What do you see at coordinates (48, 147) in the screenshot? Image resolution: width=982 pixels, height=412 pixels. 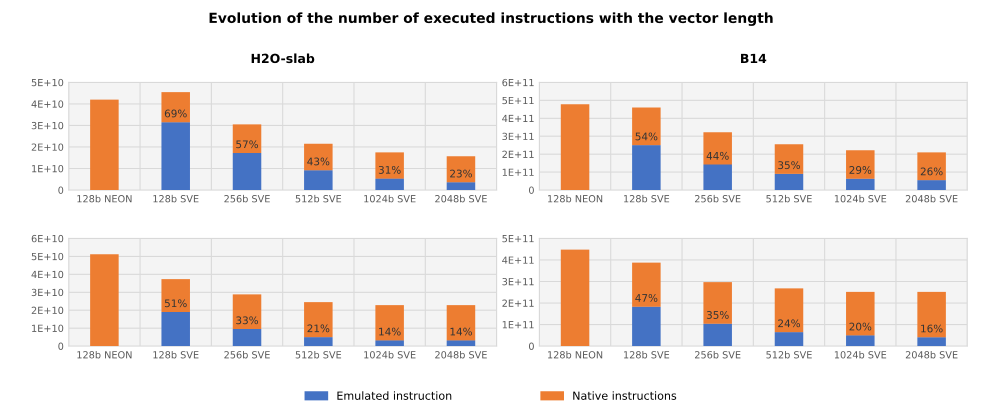 I see `y-tick-label: 2E+10` at bounding box center [48, 147].